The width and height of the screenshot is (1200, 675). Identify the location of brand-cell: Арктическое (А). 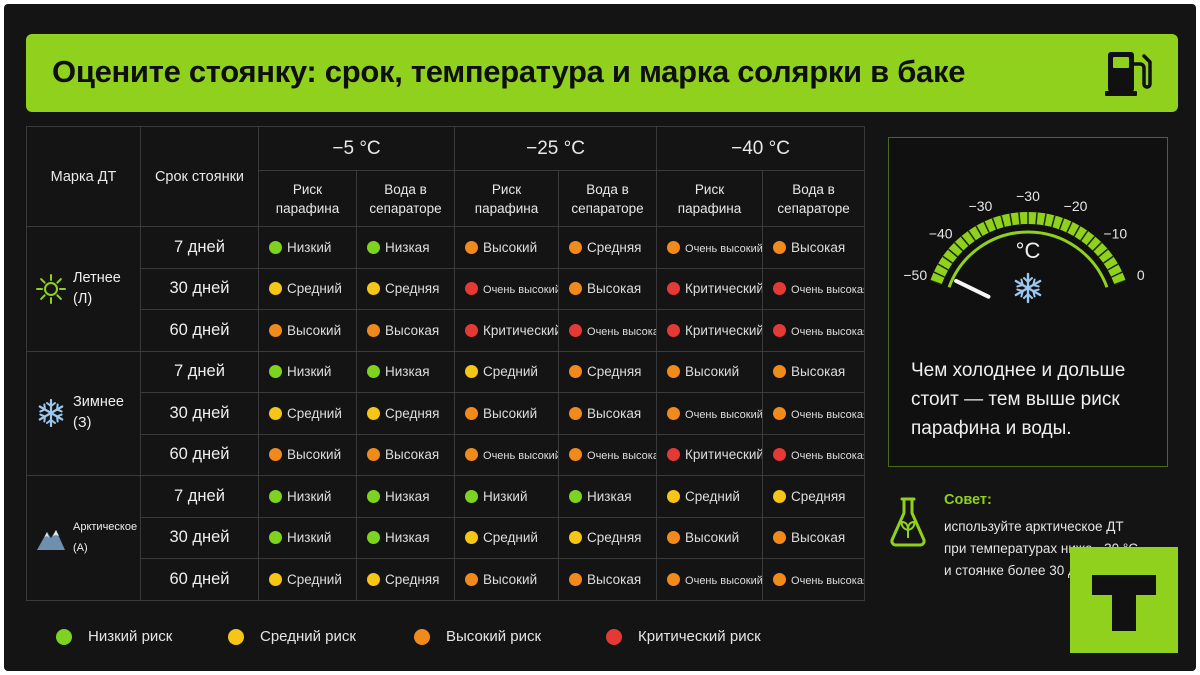
(83, 538).